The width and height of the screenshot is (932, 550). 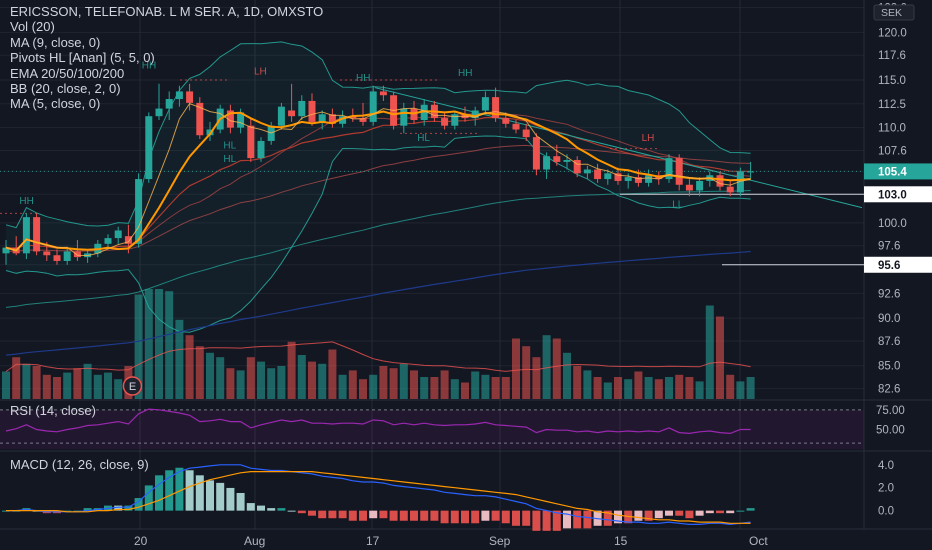 I want to click on pivot-label: HL, so click(x=229, y=146).